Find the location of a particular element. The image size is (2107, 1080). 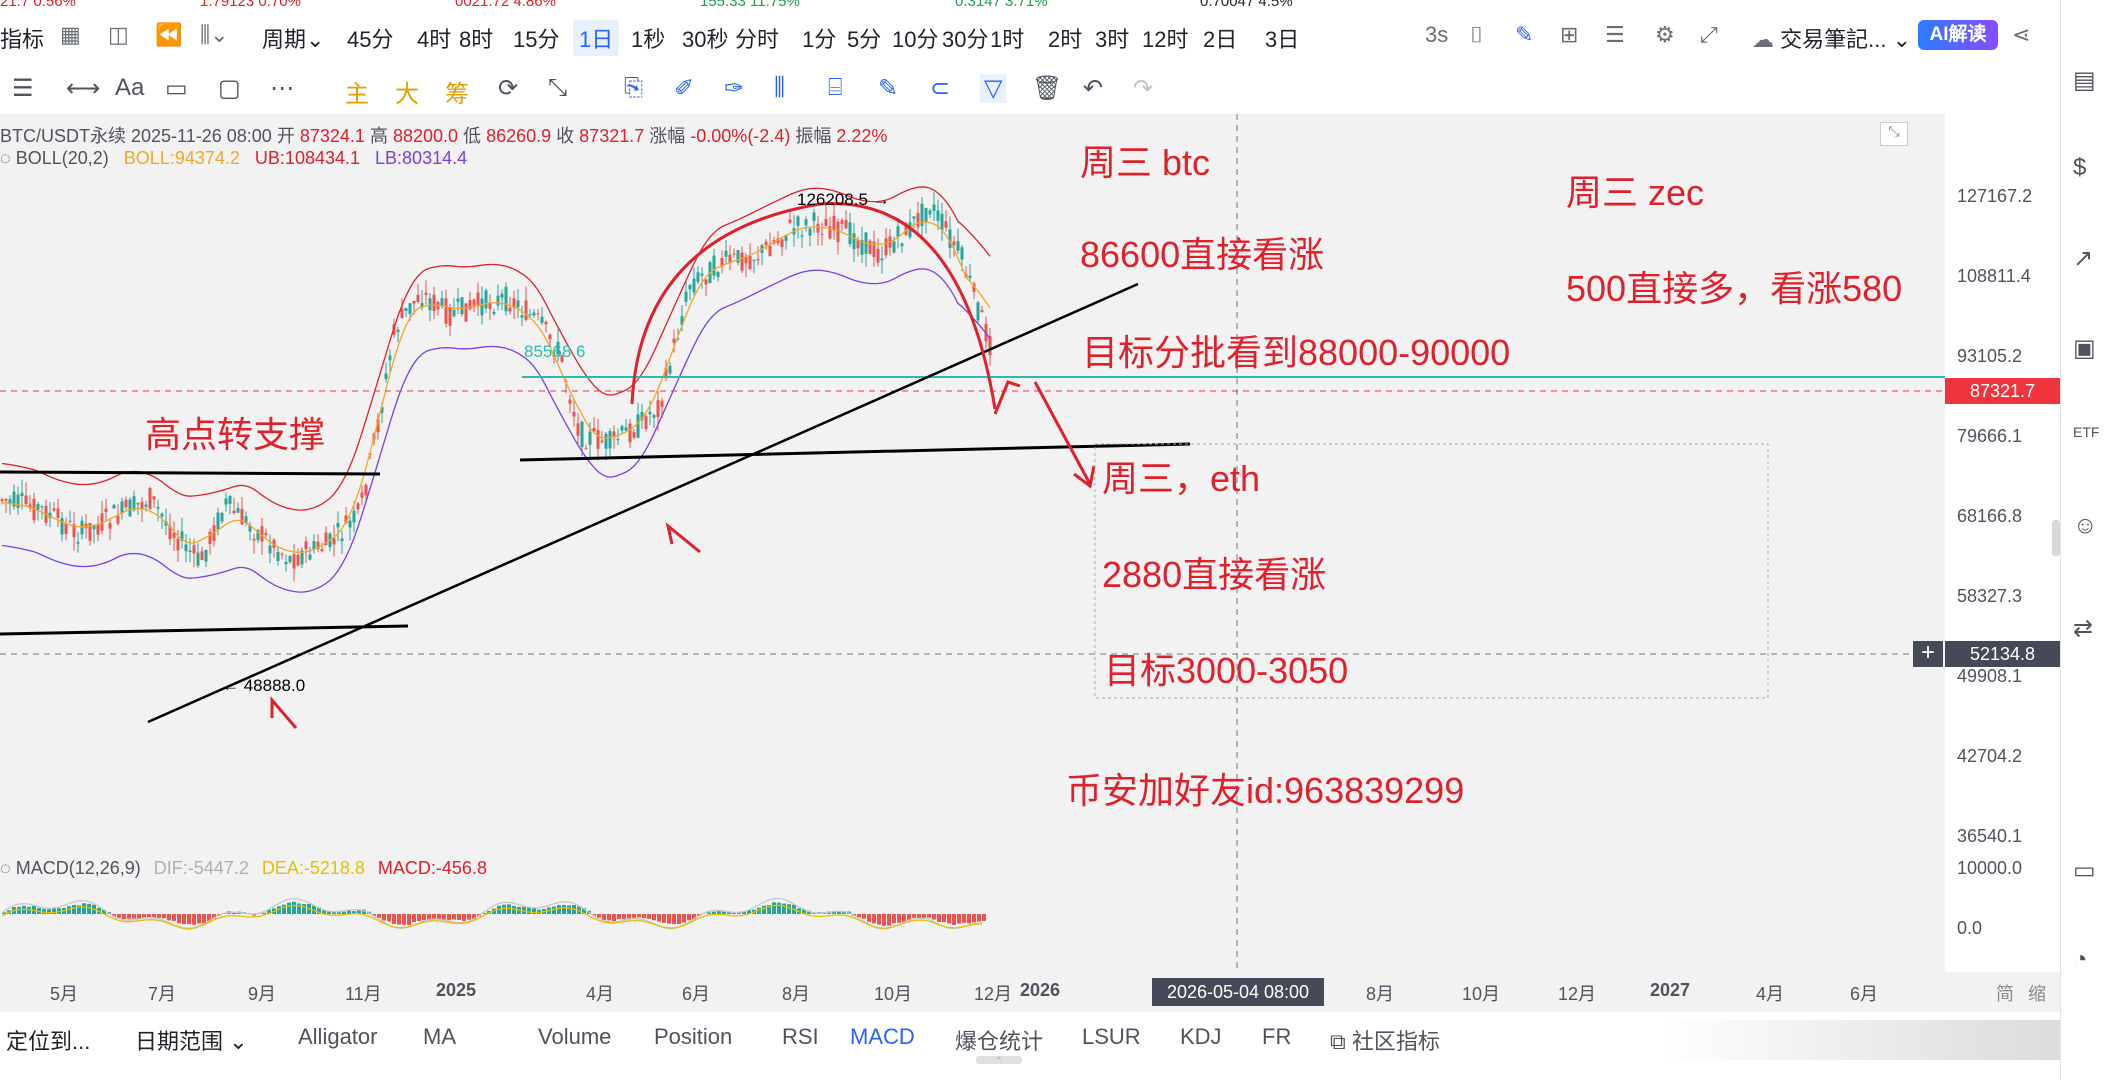

indicator-tab: FR is located at coordinates (1277, 1036).